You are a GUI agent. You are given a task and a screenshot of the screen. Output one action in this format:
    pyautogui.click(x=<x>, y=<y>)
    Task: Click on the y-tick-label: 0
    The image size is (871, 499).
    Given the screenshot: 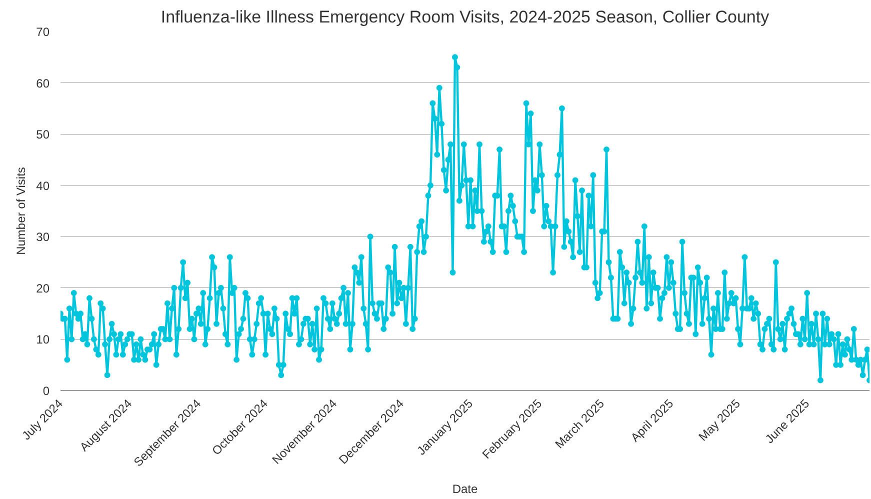 What is the action you would take?
    pyautogui.click(x=46, y=391)
    